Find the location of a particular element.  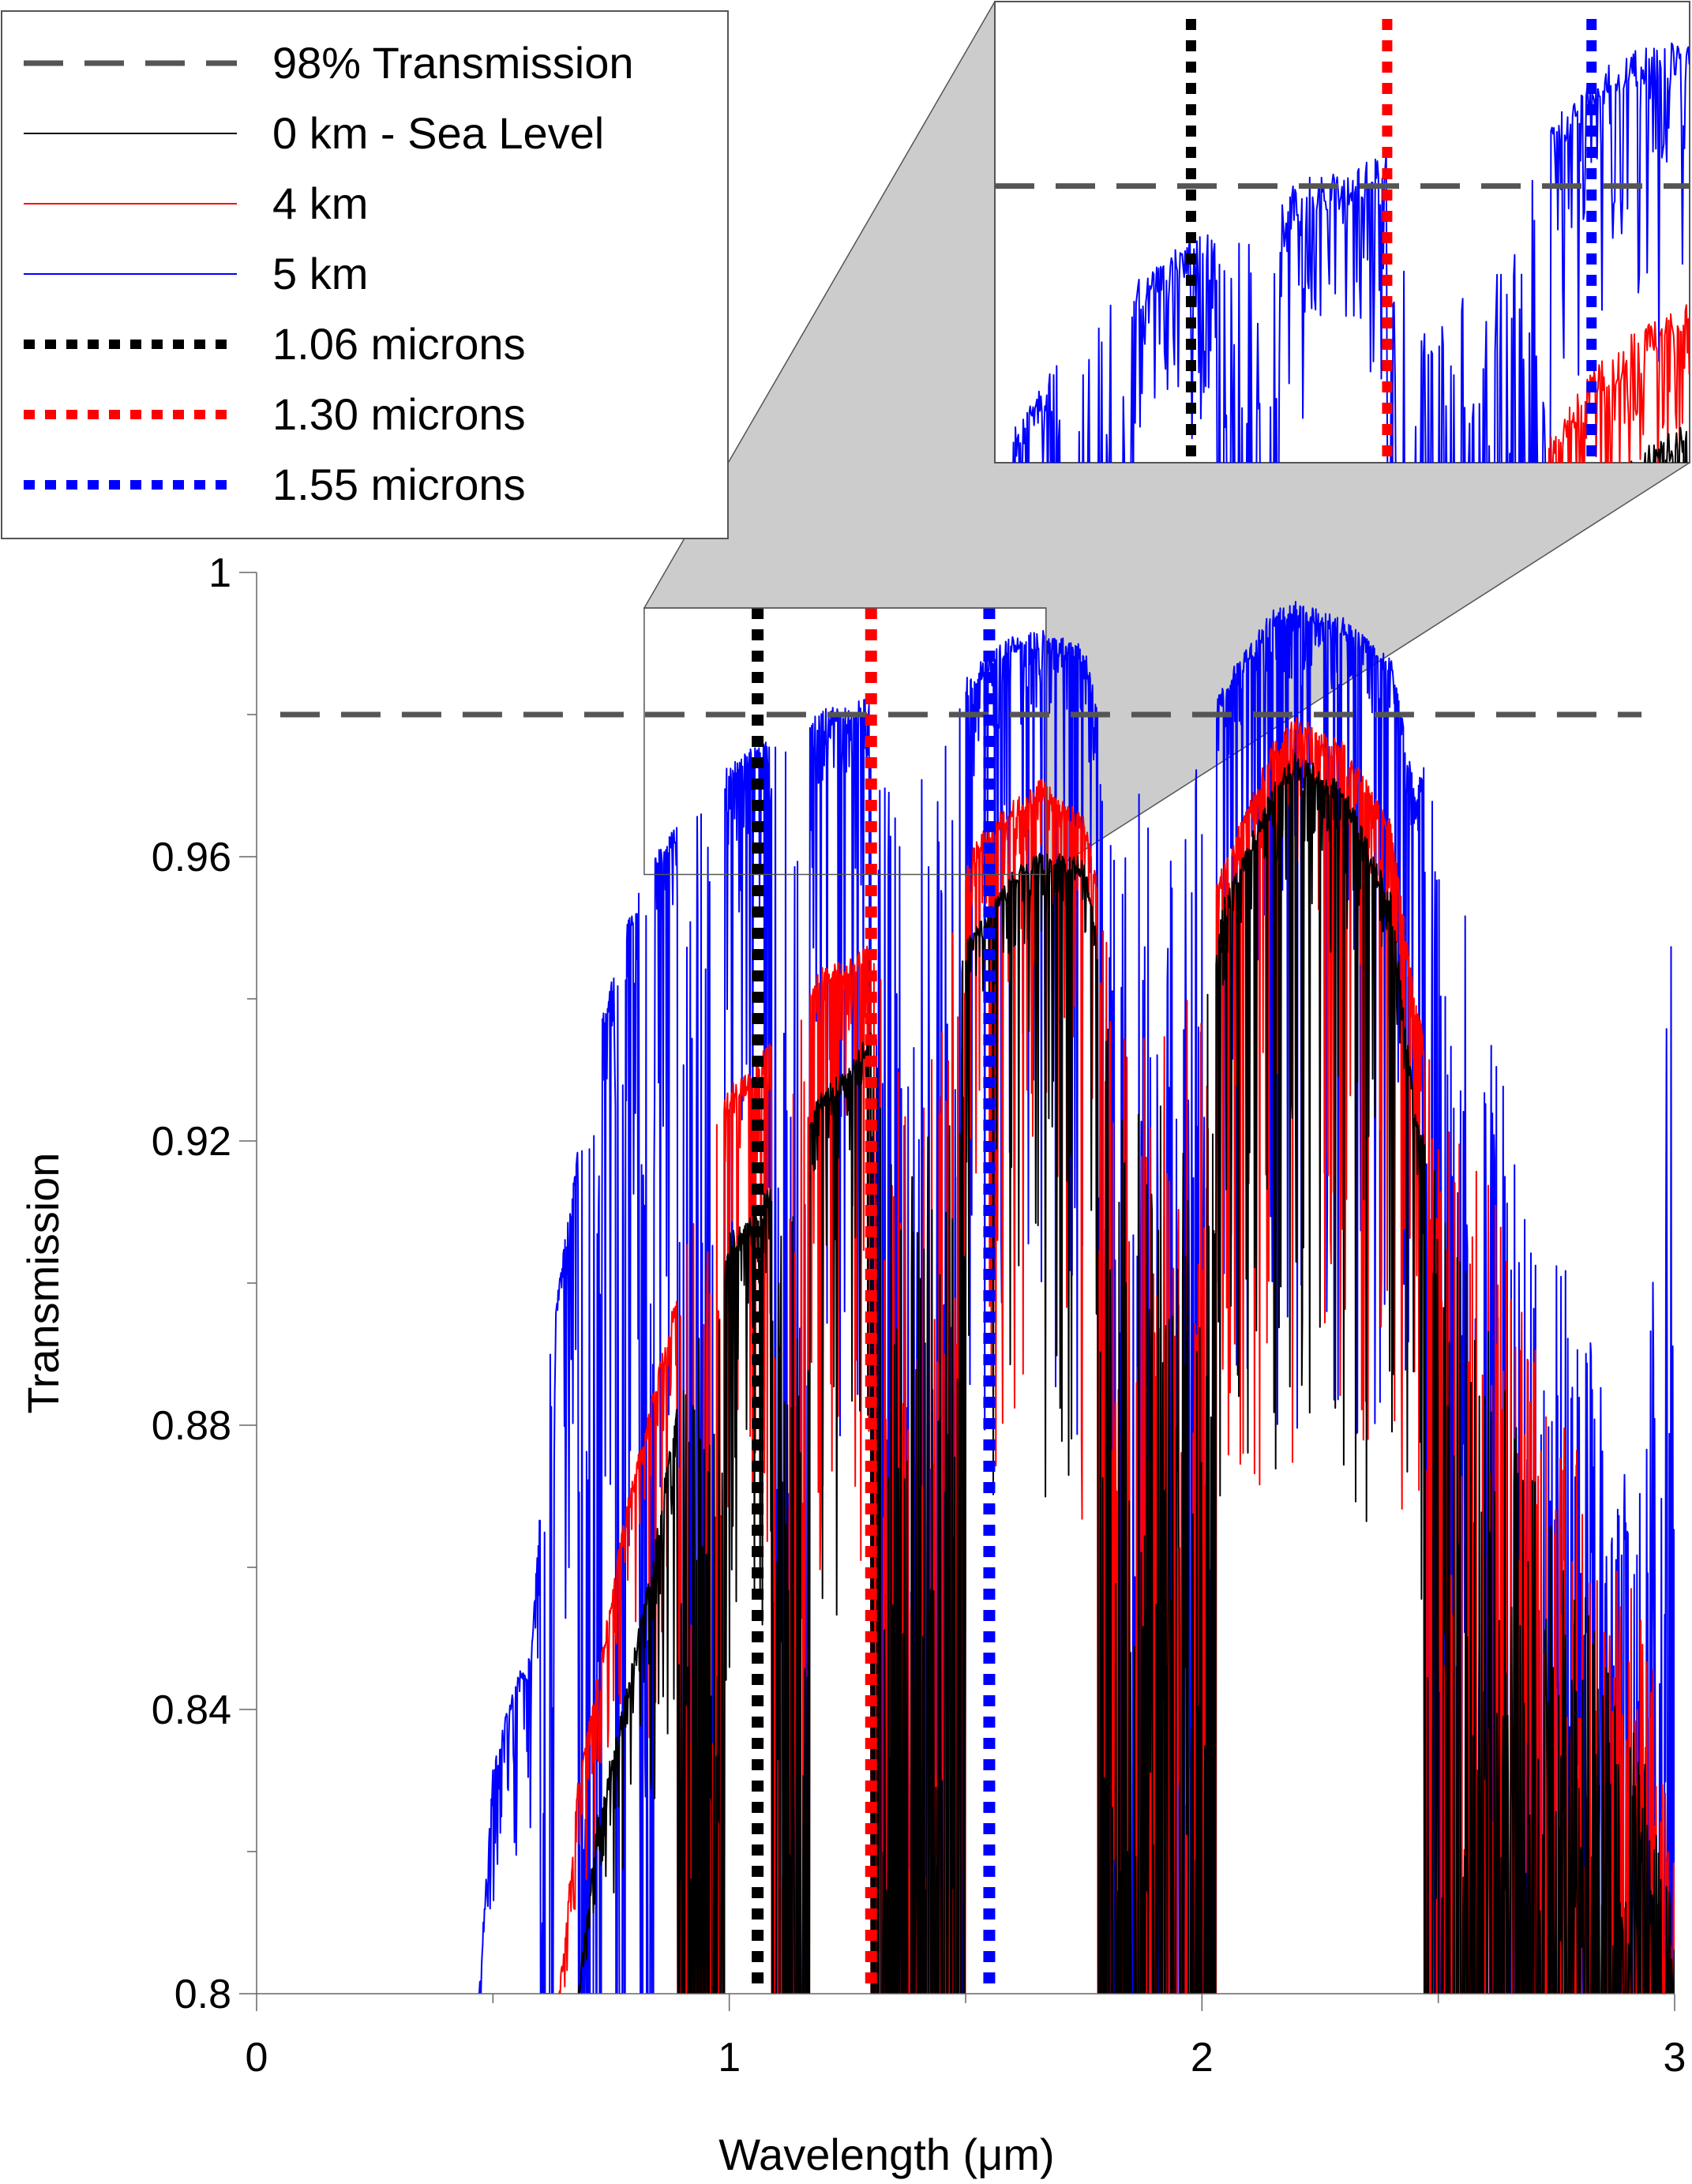

y-tick-label: 0.96 is located at coordinates (191, 857).